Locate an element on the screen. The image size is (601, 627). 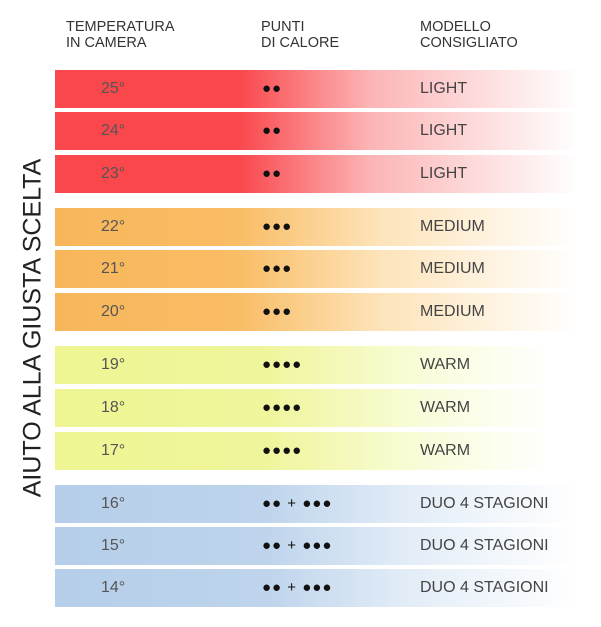
table-row: 20° ●●● MEDIUM is located at coordinates (317, 312).